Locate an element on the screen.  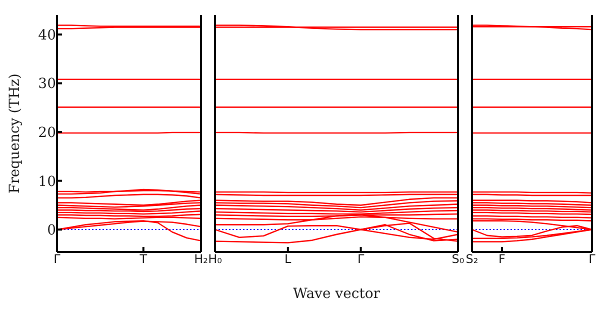
x-tick-label: F is located at coordinates (502, 259).